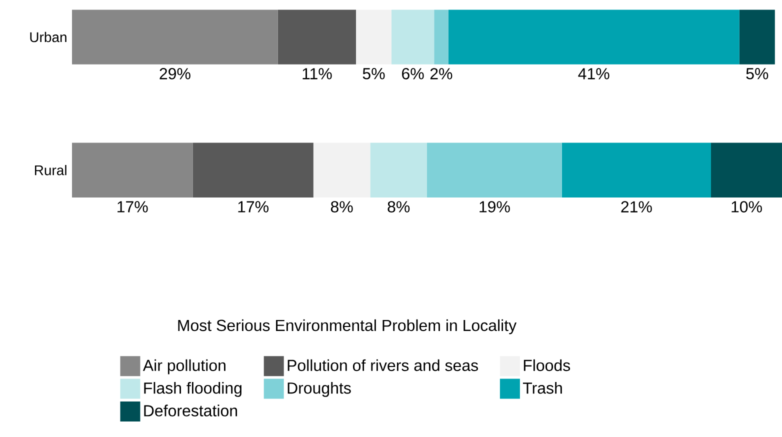 The width and height of the screenshot is (782, 437). Describe the element at coordinates (495, 206) in the screenshot. I see `data-label: 19%` at that location.